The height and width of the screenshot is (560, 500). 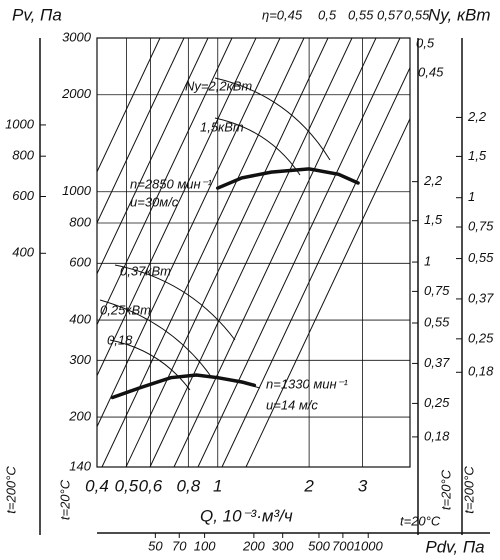 I want to click on pdv-tick-label: 300, so click(x=283, y=545).